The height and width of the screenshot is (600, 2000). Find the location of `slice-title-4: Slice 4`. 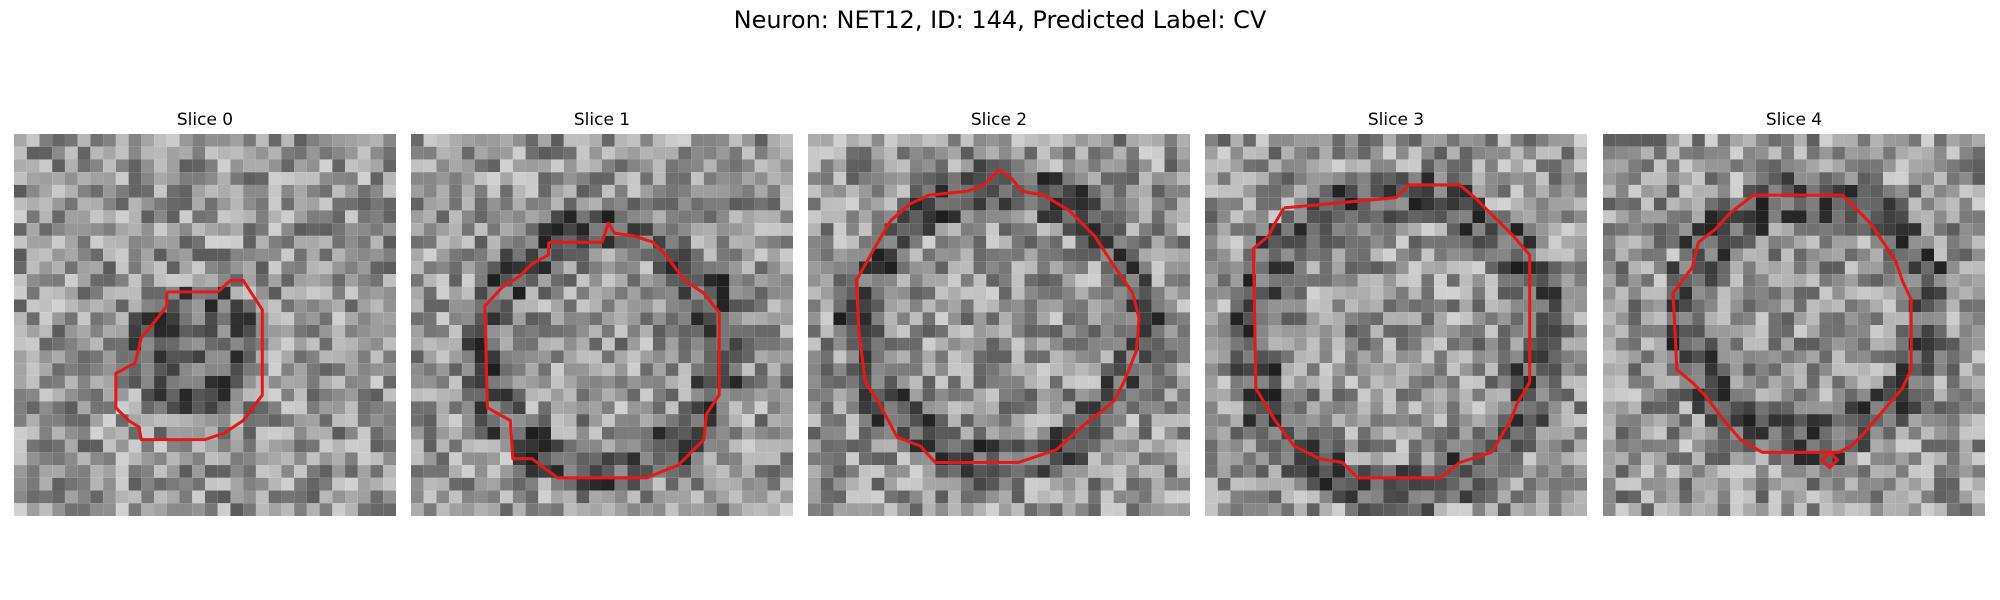

slice-title-4: Slice 4 is located at coordinates (1794, 120).